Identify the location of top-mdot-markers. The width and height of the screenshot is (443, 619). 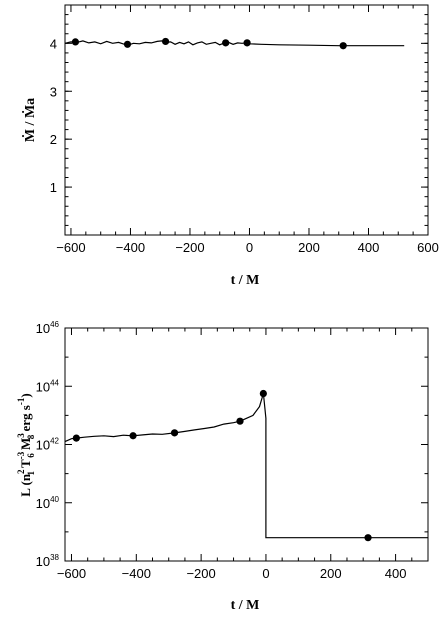
(209, 43).